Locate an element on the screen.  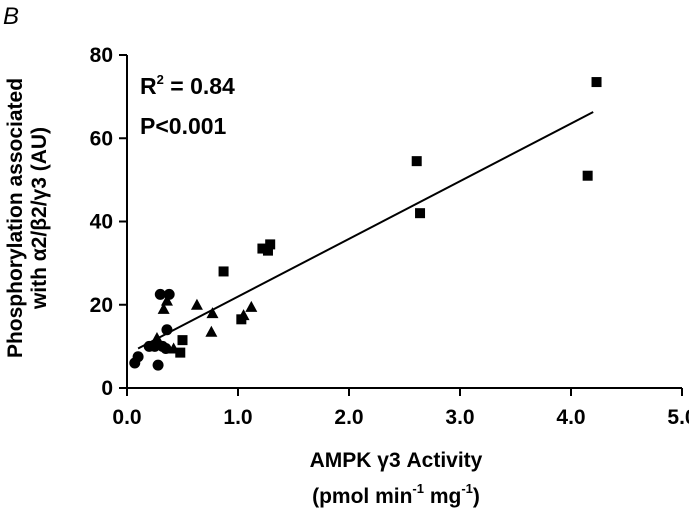
y-axis-title-line1: Phosphorylation associated is located at coordinates (15, 218).